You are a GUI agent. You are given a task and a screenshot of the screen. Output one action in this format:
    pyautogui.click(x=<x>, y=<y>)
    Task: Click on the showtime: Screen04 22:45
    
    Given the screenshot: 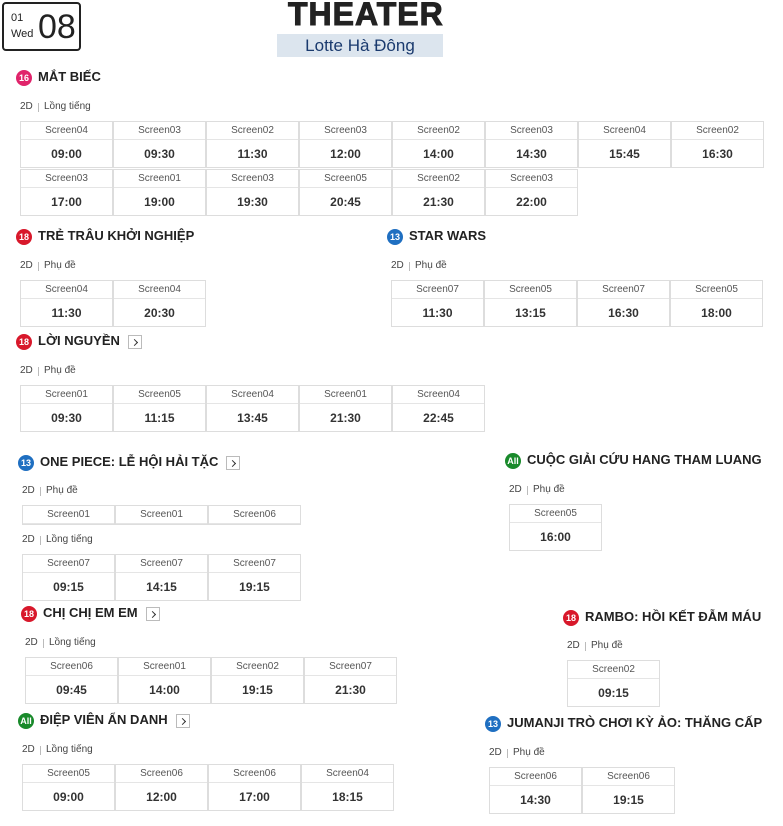 What is the action you would take?
    pyautogui.click(x=438, y=408)
    